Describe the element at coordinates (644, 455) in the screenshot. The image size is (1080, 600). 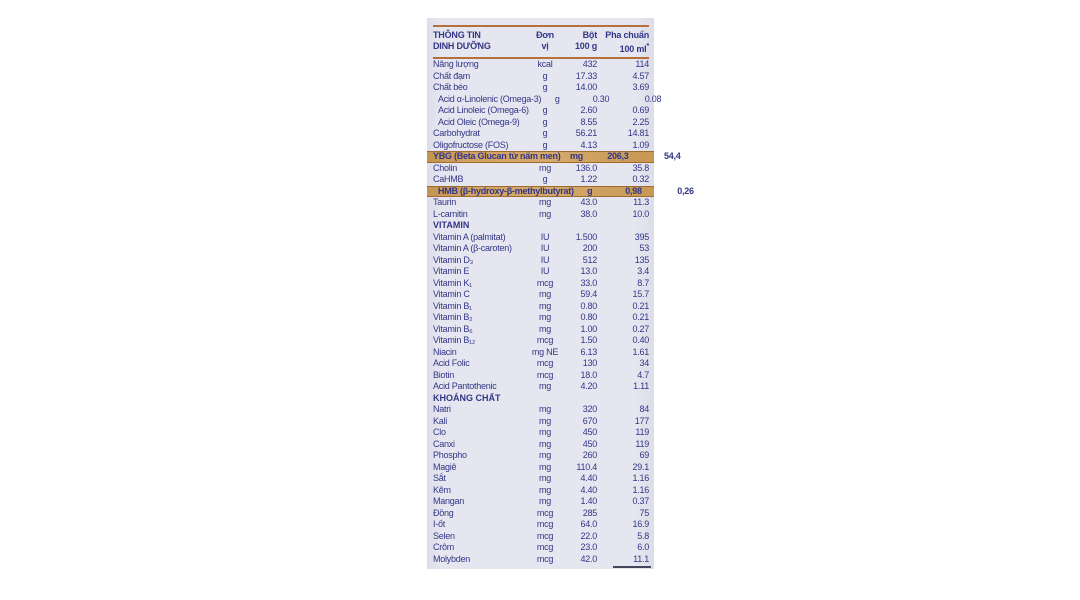
I see `prepared-value: 69` at that location.